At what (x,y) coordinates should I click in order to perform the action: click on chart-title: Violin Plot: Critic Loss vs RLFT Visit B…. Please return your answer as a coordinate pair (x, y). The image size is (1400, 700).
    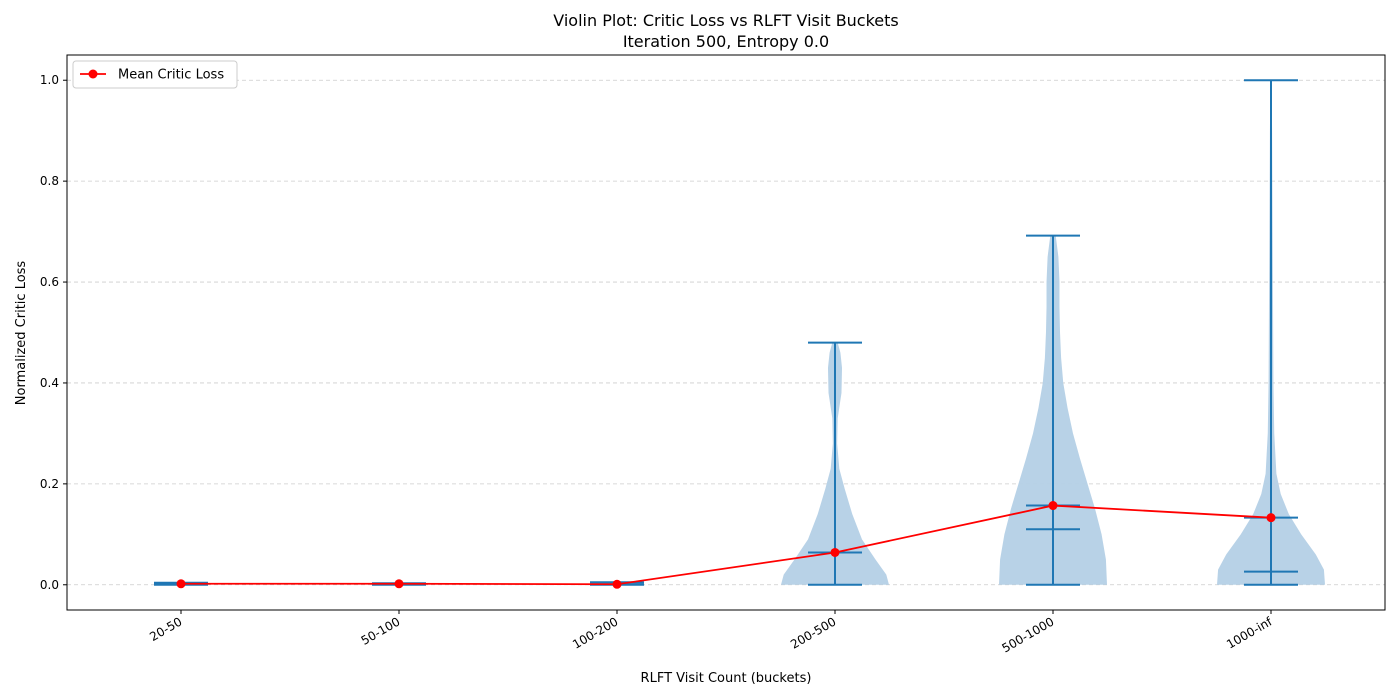
    Looking at the image, I should click on (726, 20).